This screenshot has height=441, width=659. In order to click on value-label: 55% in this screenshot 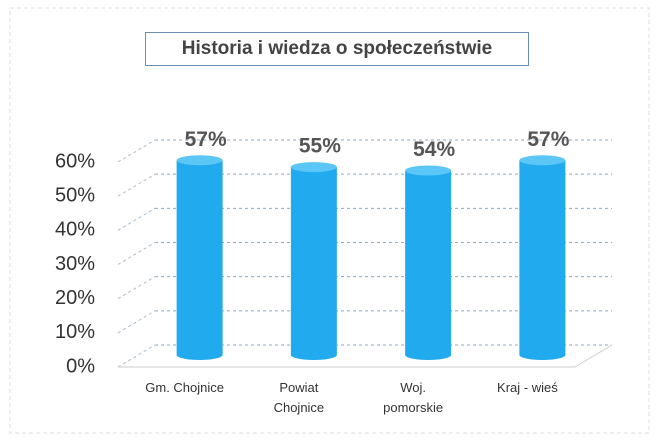, I will do `click(320, 146)`.